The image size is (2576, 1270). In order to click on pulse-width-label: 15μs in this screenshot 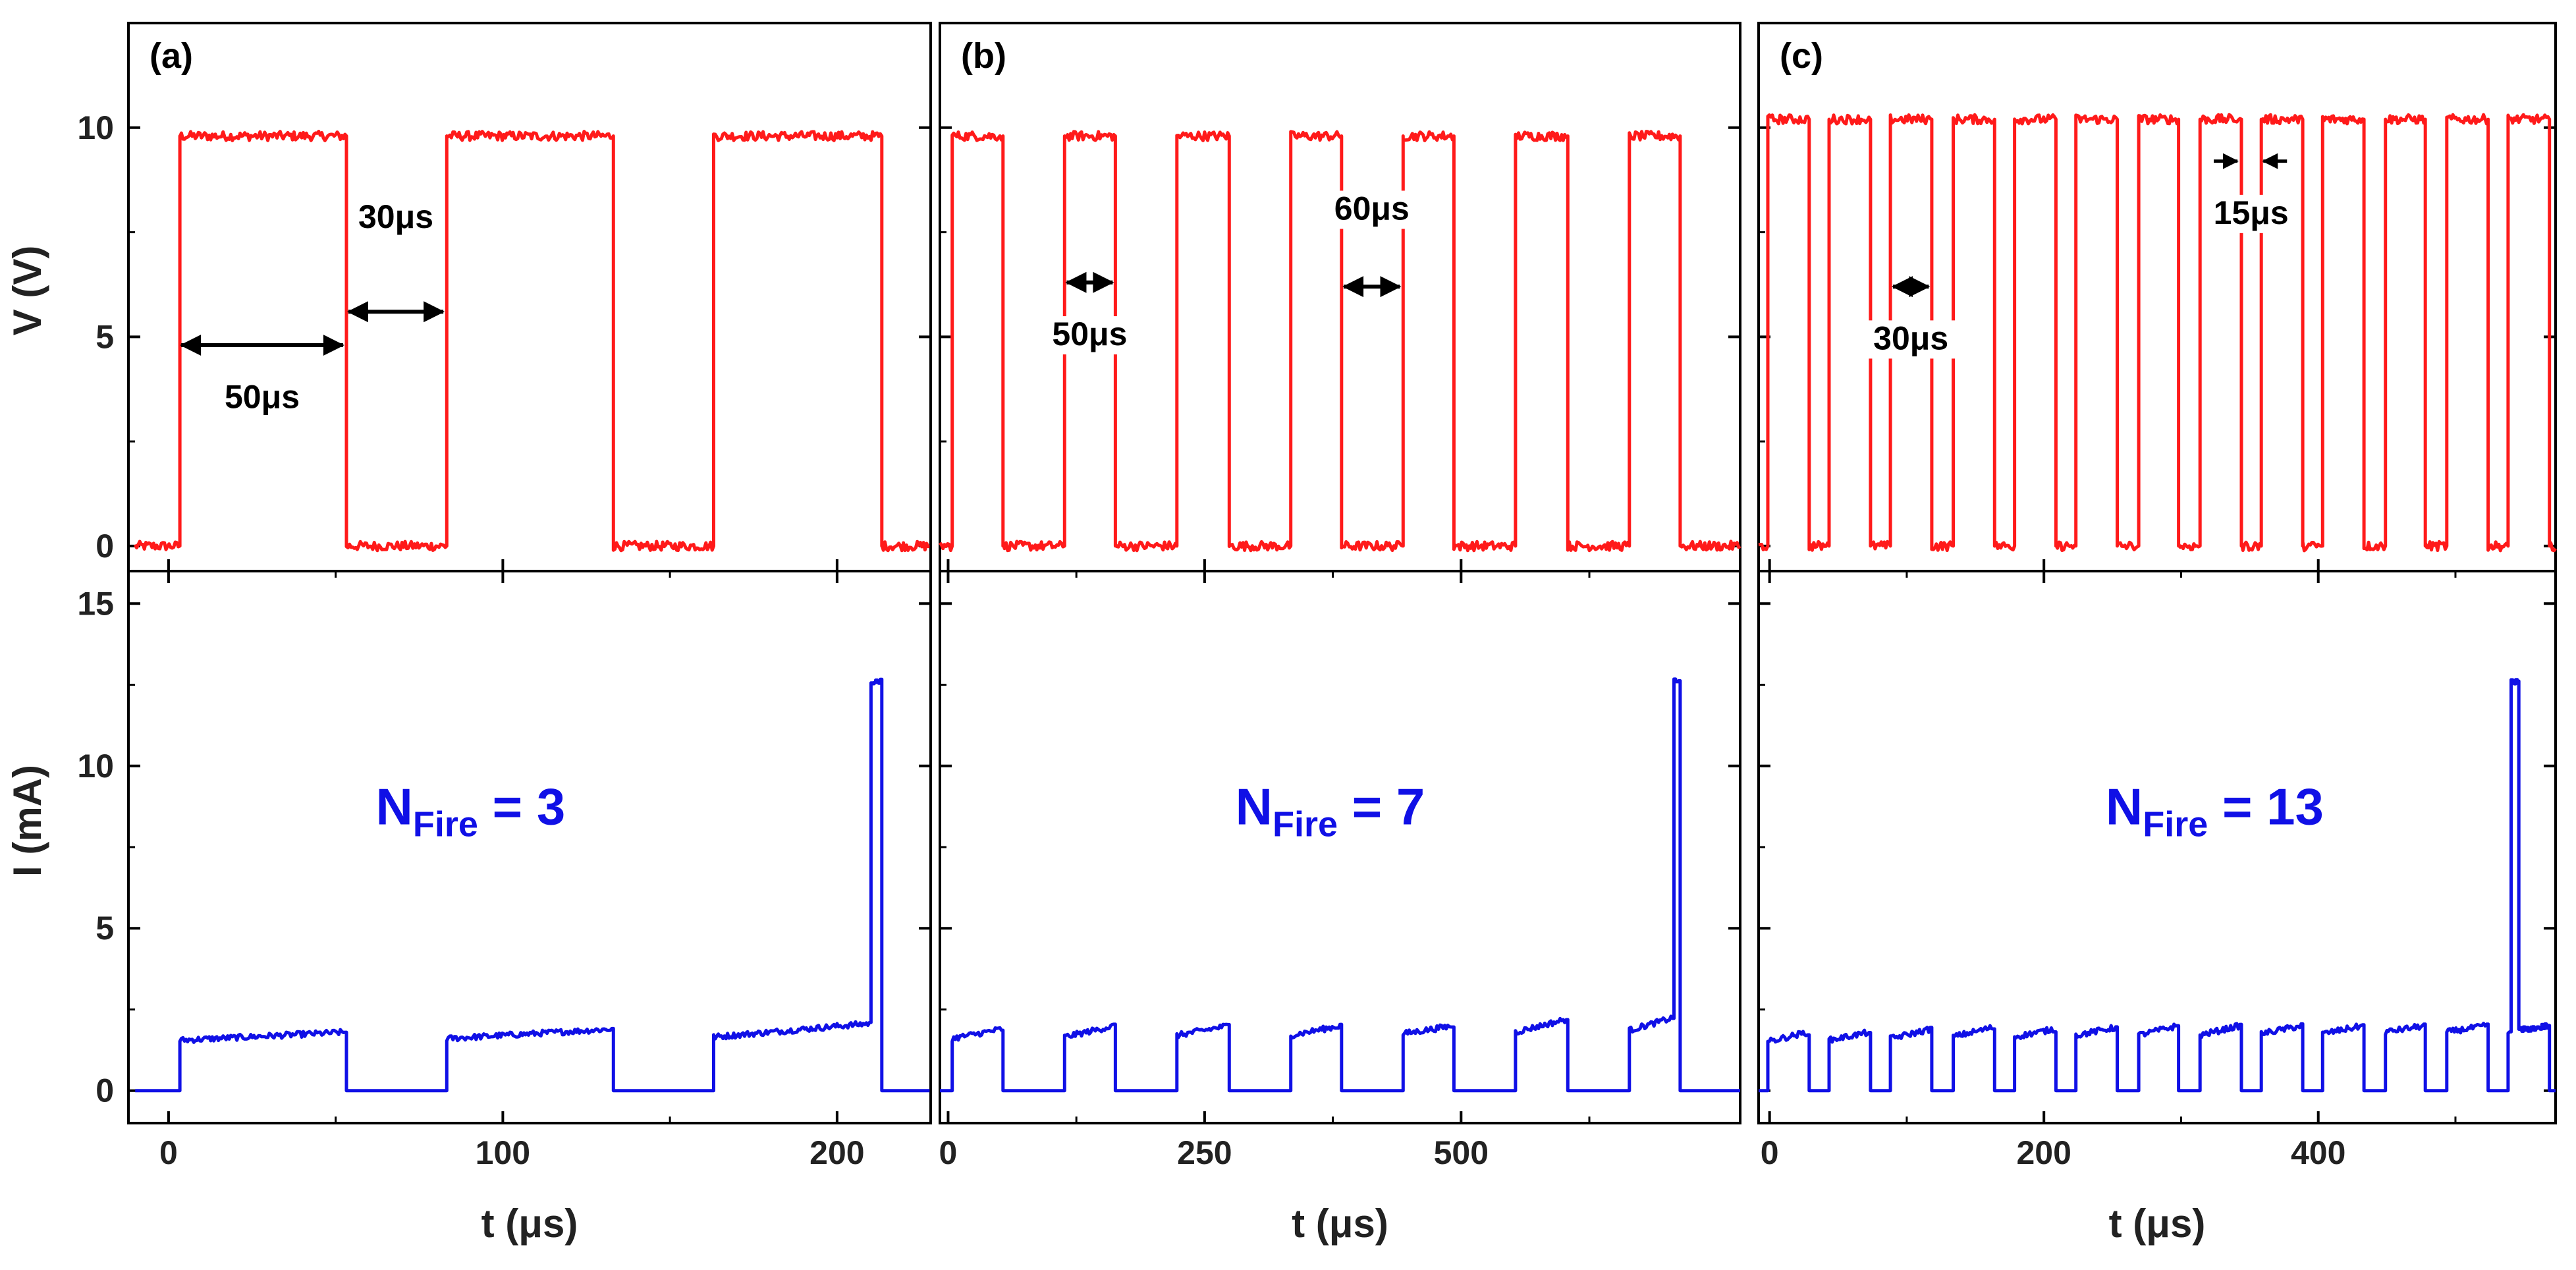, I will do `click(2251, 212)`.